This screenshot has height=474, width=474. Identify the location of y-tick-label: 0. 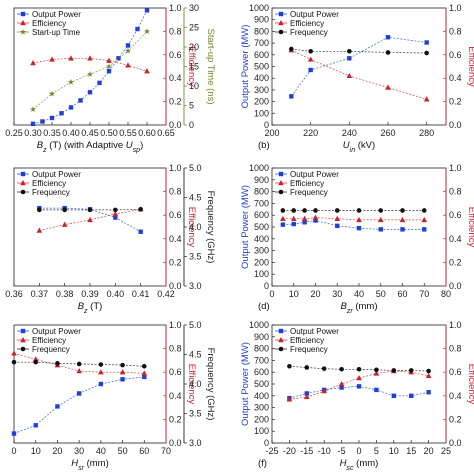
(266, 125).